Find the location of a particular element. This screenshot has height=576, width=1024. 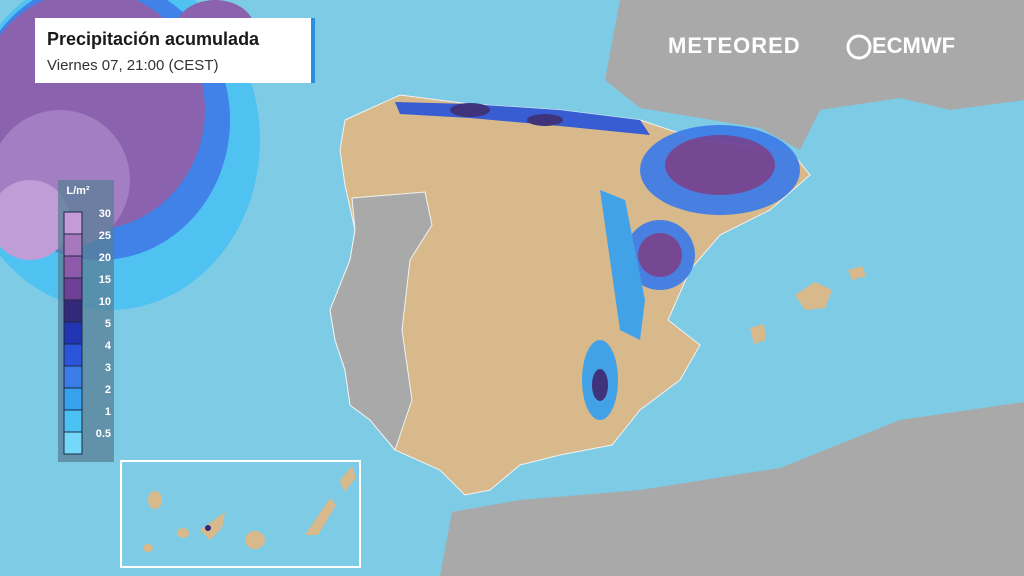

title: Precipitación acumulada is located at coordinates (153, 39).